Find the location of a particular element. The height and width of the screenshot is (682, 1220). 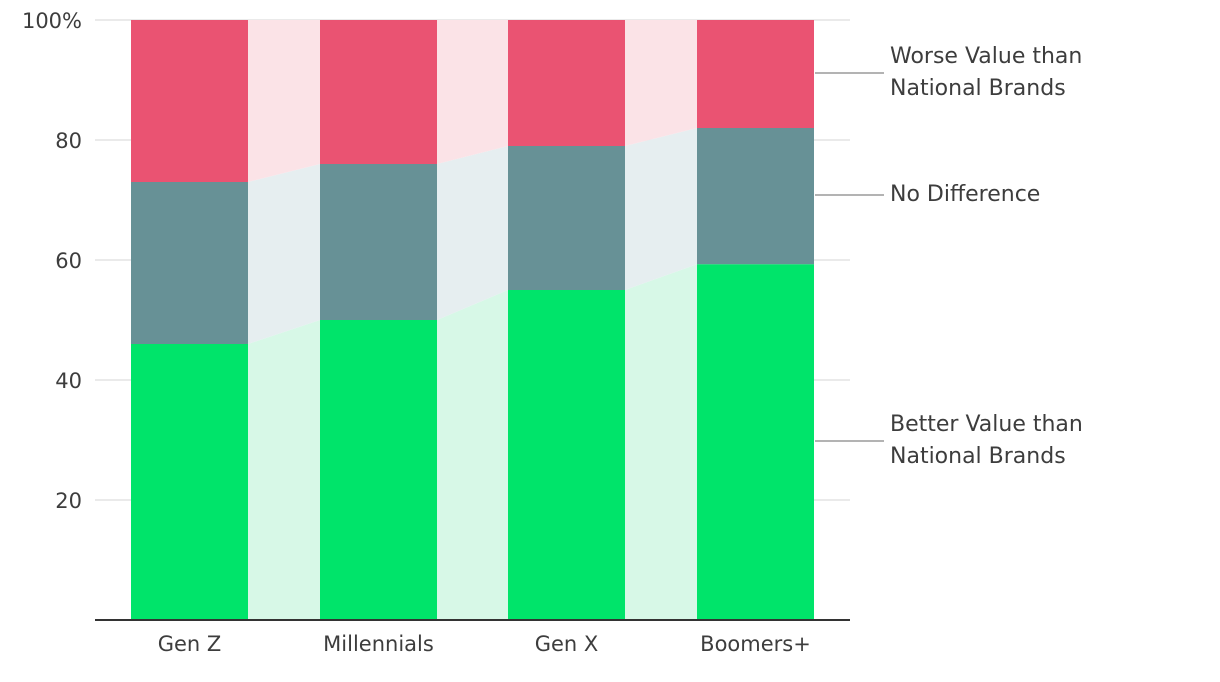

legend-label-worse-line2: National Brands is located at coordinates (978, 88).